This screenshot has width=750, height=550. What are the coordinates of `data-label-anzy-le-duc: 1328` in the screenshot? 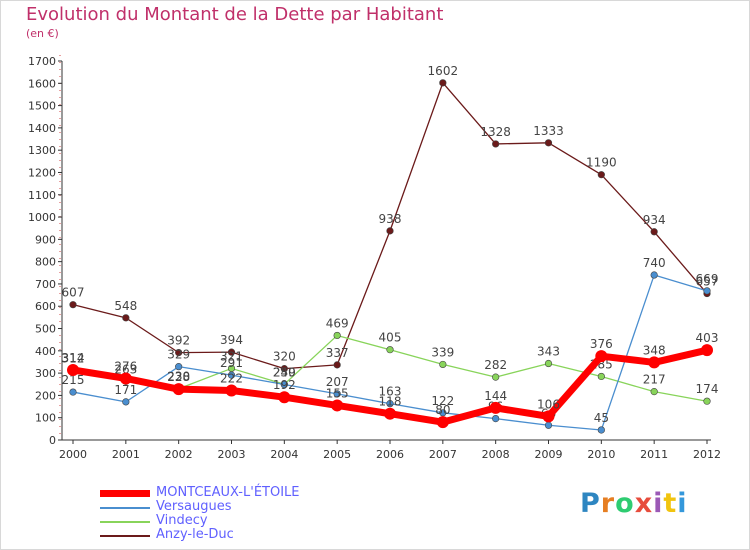 It's located at (495, 132).